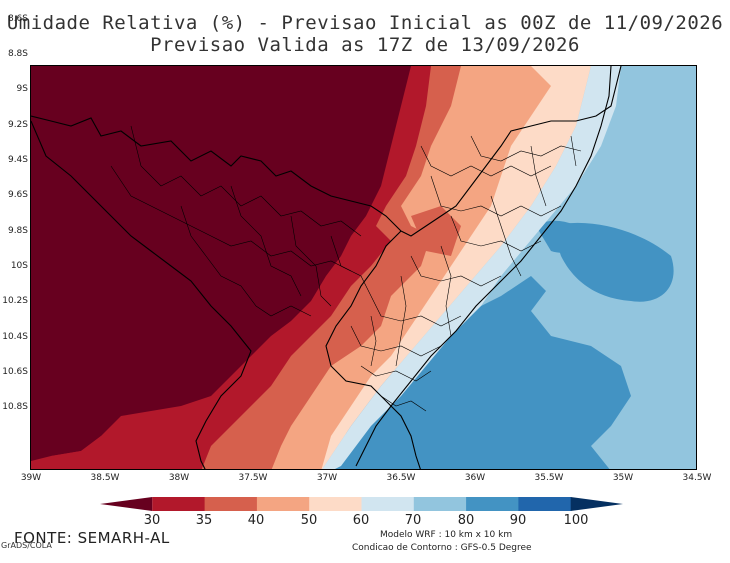 Image resolution: width=730 pixels, height=563 pixels. What do you see at coordinates (17, 231) in the screenshot?
I see `lat-label: 9.8S` at bounding box center [17, 231].